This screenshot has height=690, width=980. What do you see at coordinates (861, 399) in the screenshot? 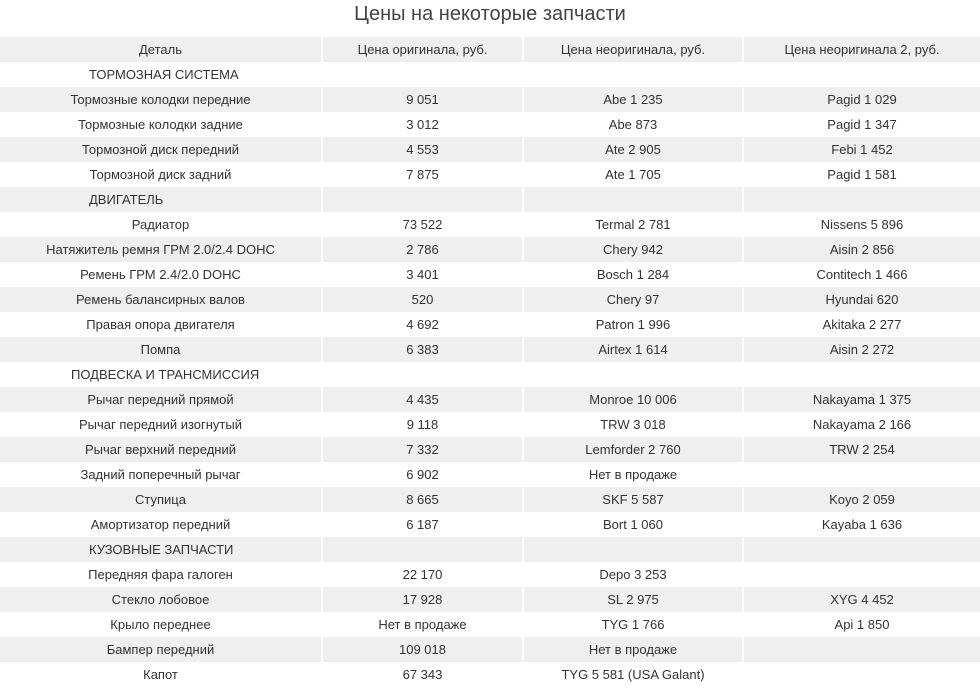
I see `nonoriginal-price-2-cell: Nakayama 1 375` at bounding box center [861, 399].